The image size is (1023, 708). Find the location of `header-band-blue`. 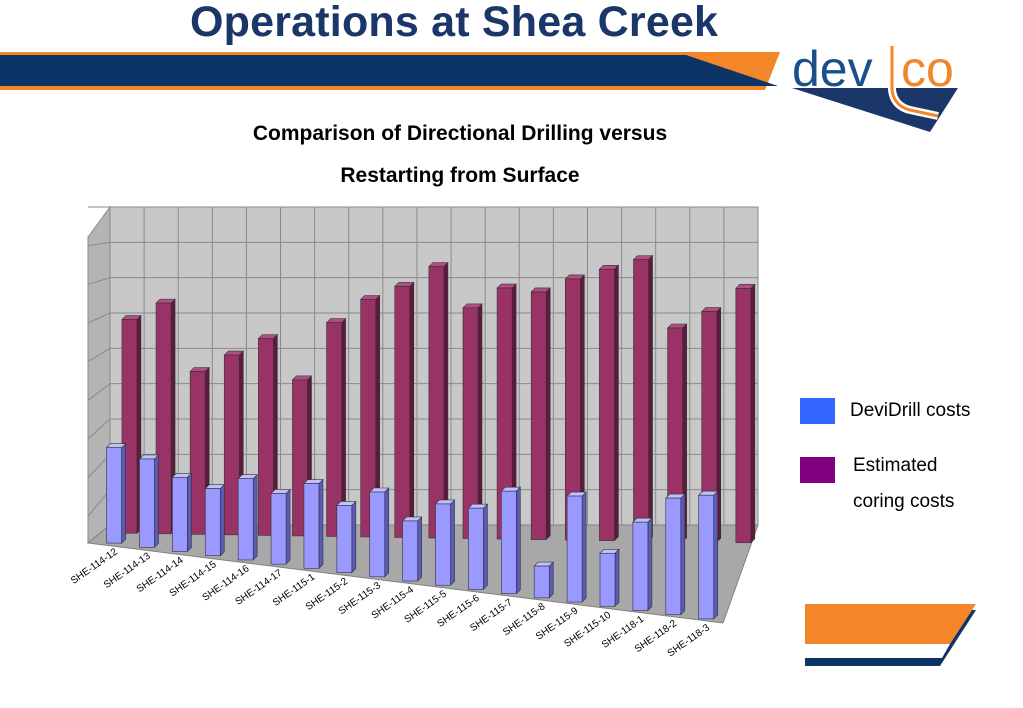

header-band-blue is located at coordinates (389, 70).